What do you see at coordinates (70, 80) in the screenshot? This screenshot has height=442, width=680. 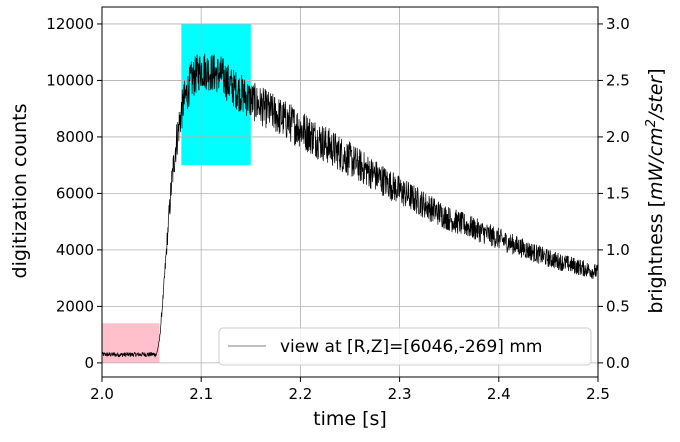 I see `y-tick-label-5: 10000` at bounding box center [70, 80].